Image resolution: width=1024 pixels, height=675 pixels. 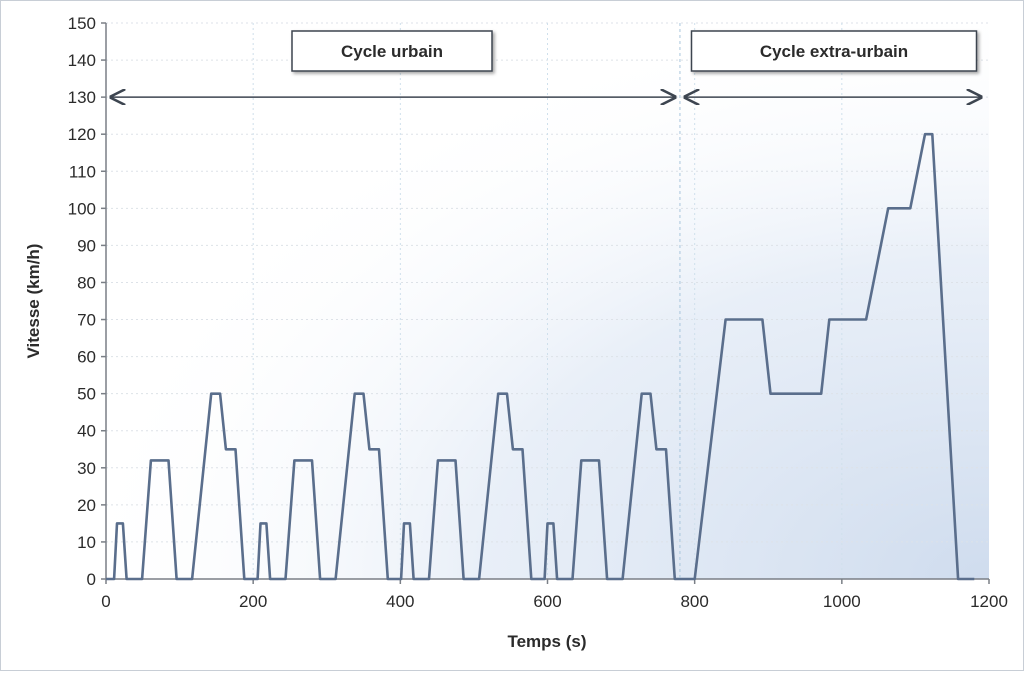 What do you see at coordinates (82, 208) in the screenshot?
I see `y-tick-label-100: 100` at bounding box center [82, 208].